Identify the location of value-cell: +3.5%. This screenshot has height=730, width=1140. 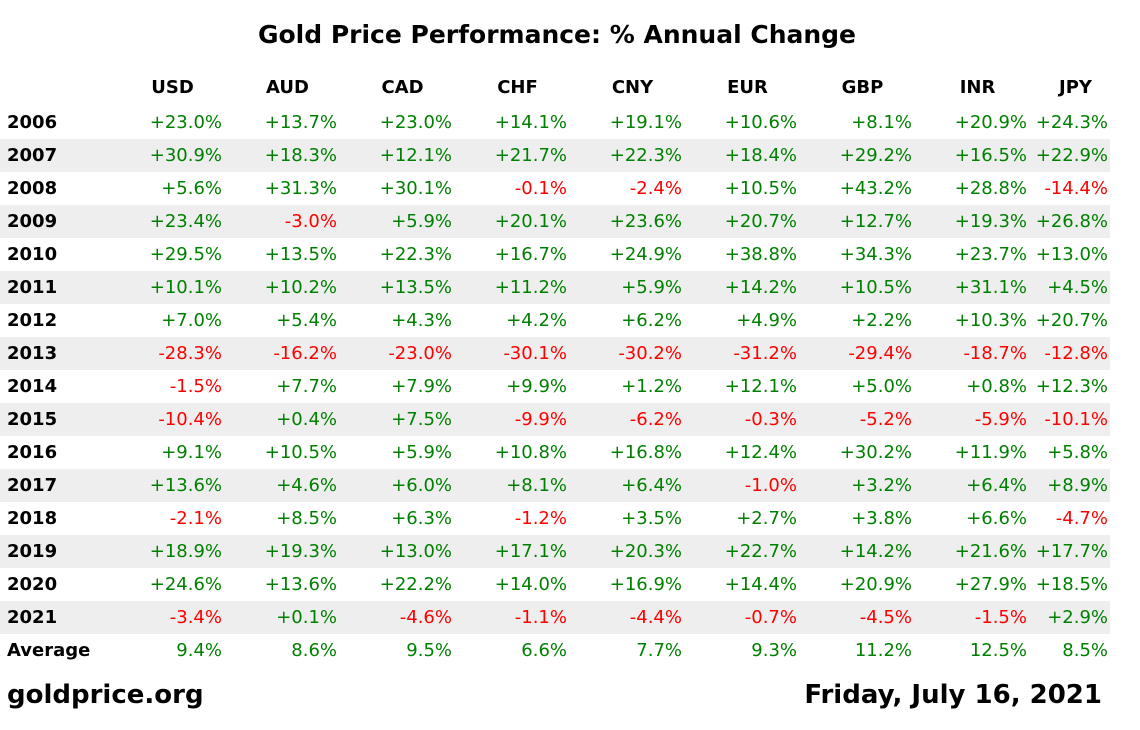
(651, 518).